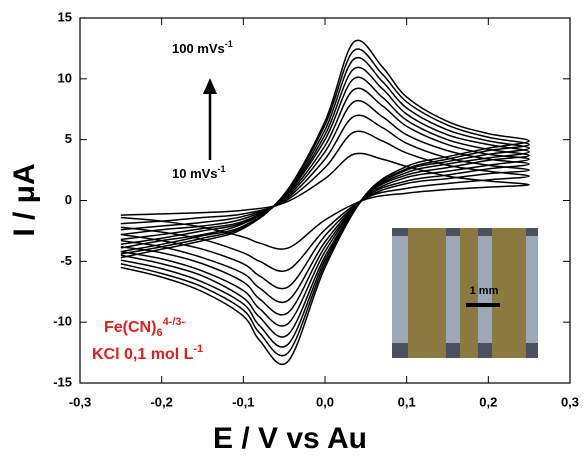 The image size is (584, 464). What do you see at coordinates (62, 381) in the screenshot?
I see `y-tick-label: -15` at bounding box center [62, 381].